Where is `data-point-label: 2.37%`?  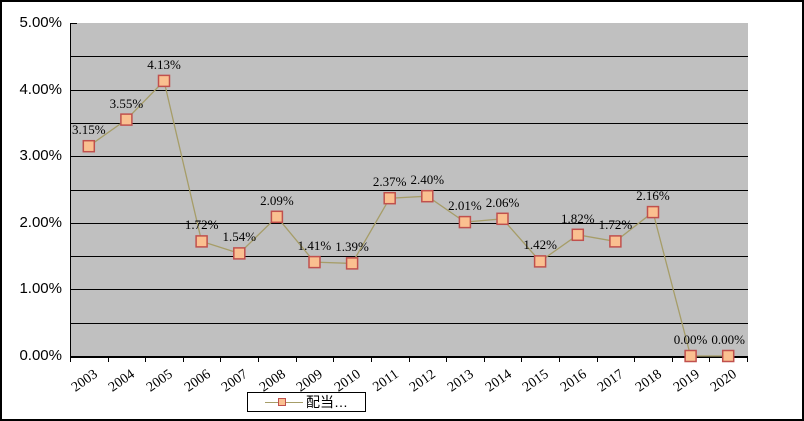 data-point-label: 2.37% is located at coordinates (389, 182).